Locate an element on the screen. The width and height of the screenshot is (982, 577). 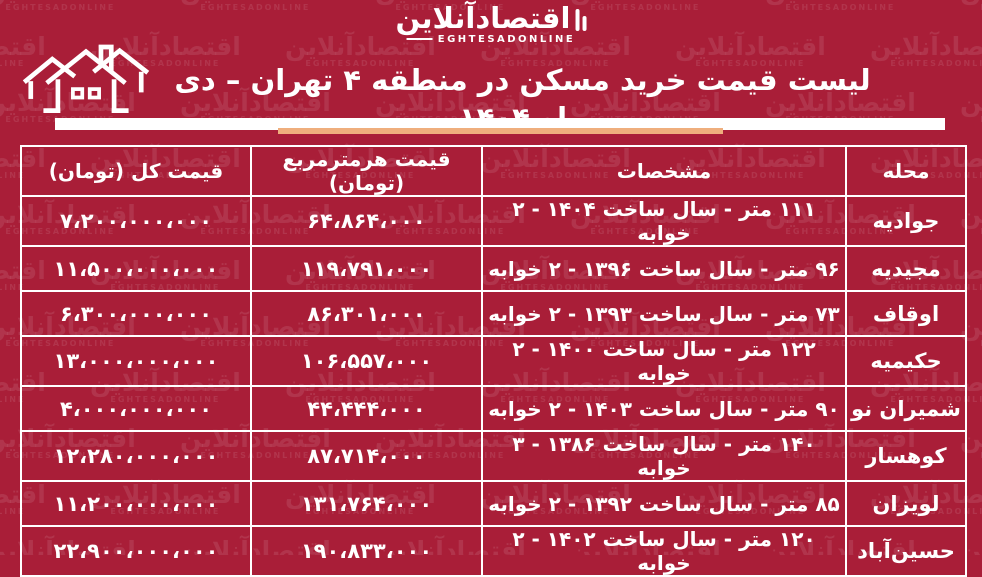
cell-total_price: ۱۲،۲۸۰،۰۰۰،۰۰۰ is located at coordinates (136, 456).